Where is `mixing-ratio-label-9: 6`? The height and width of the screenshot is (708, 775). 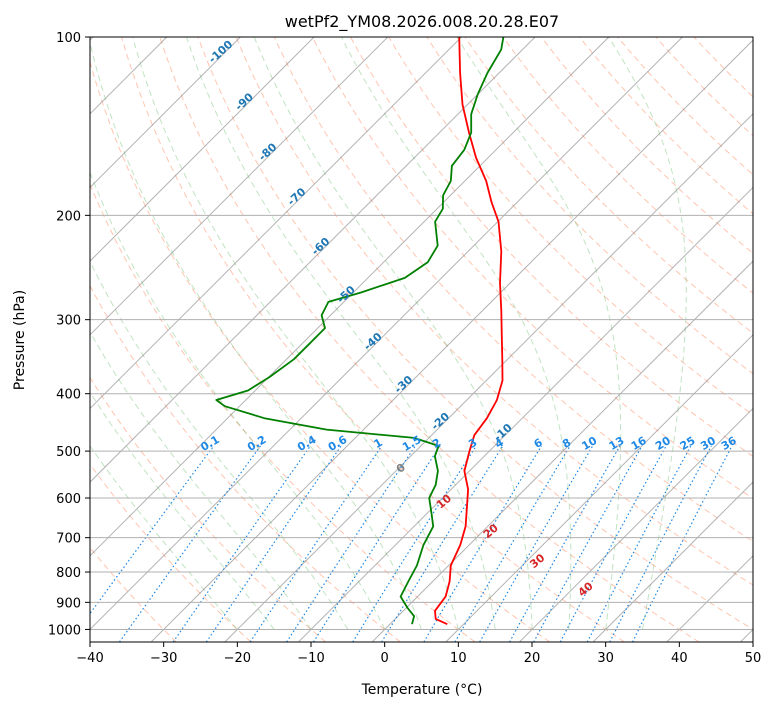
mixing-ratio-label-9: 6 is located at coordinates (538, 443).